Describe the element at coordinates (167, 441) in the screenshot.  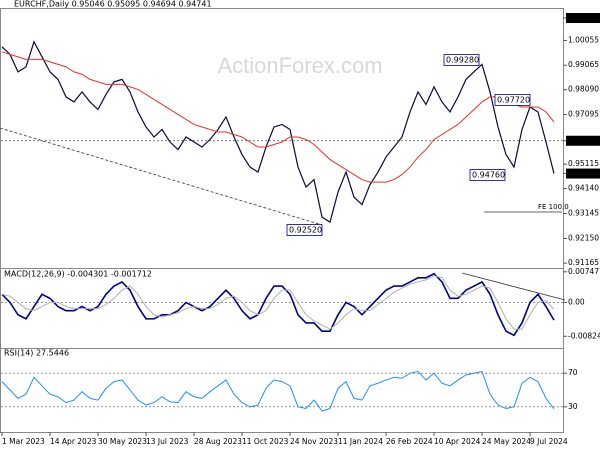
I see `x-tick-label: 13 Jul 2023` at that location.